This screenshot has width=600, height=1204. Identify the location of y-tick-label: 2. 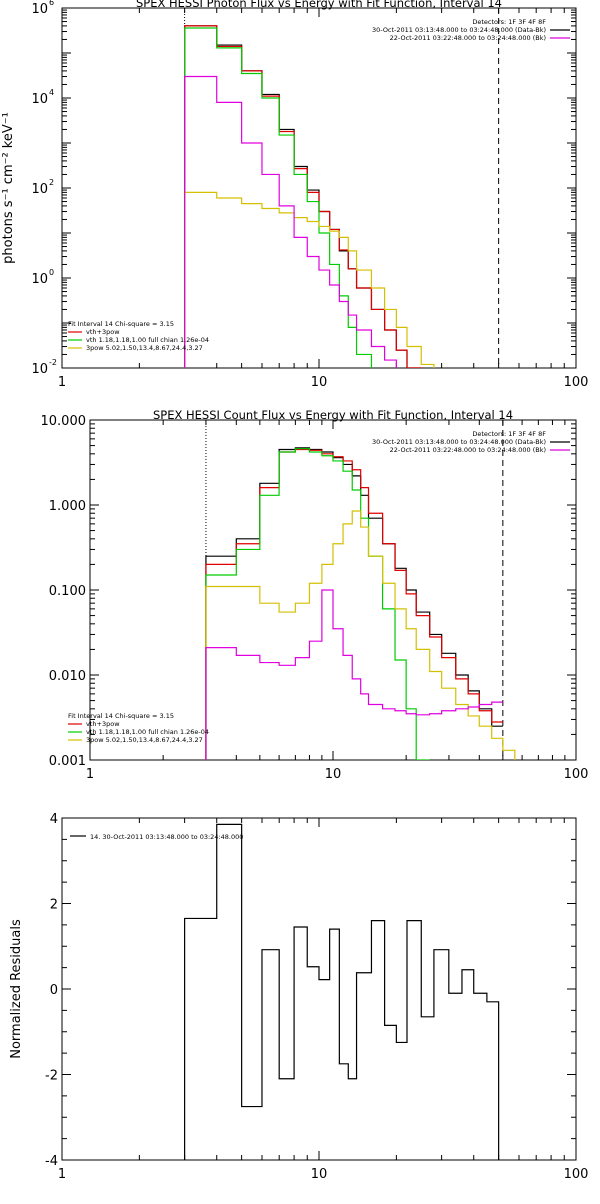
(54, 905).